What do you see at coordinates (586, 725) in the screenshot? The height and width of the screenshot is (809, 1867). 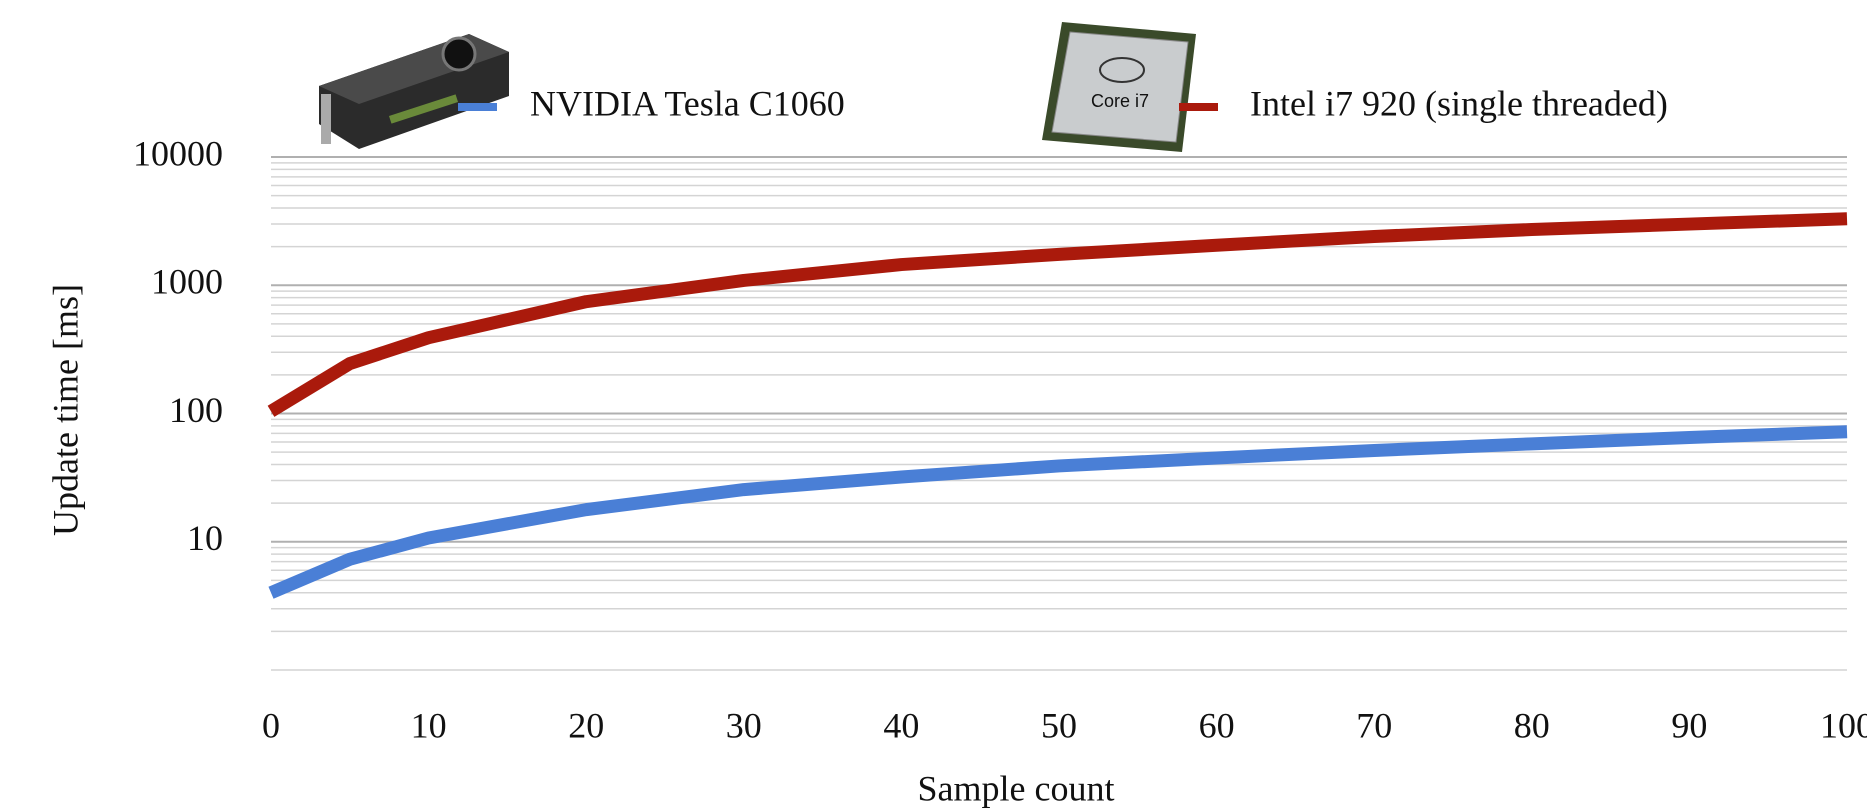 I see `x-tick-label: 20` at bounding box center [586, 725].